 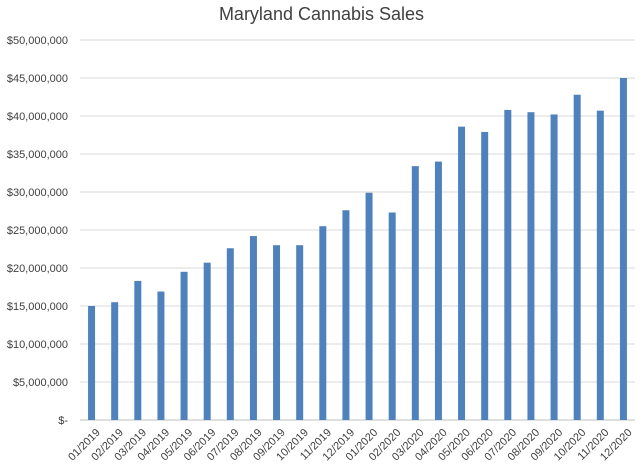 What do you see at coordinates (40, 383) in the screenshot?
I see `y-tick-label: $5,000,000` at bounding box center [40, 383].